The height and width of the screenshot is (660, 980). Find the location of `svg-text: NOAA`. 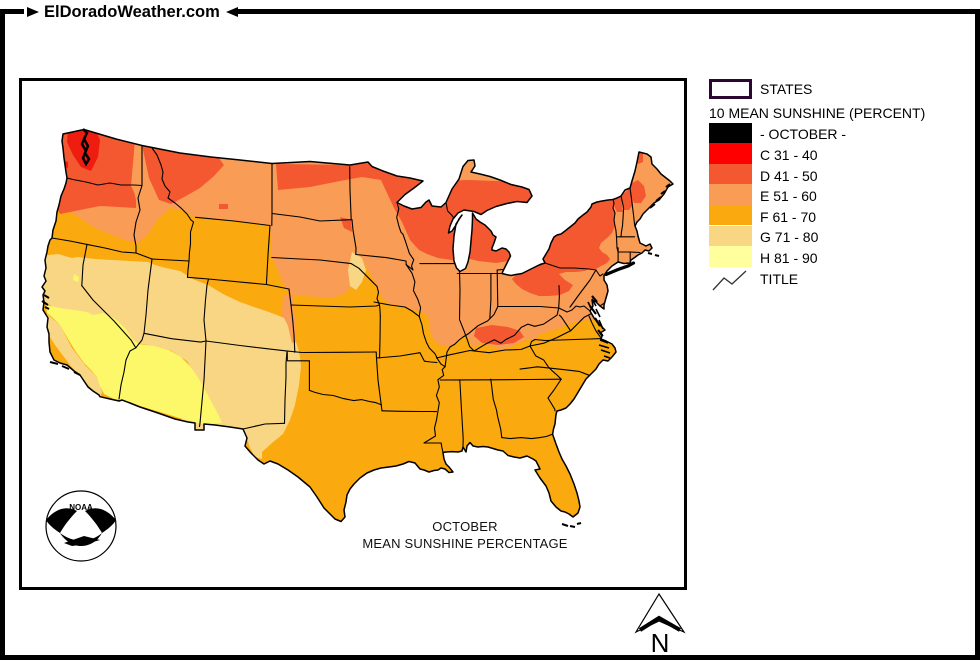

svg-text: NOAA is located at coordinates (81, 507).